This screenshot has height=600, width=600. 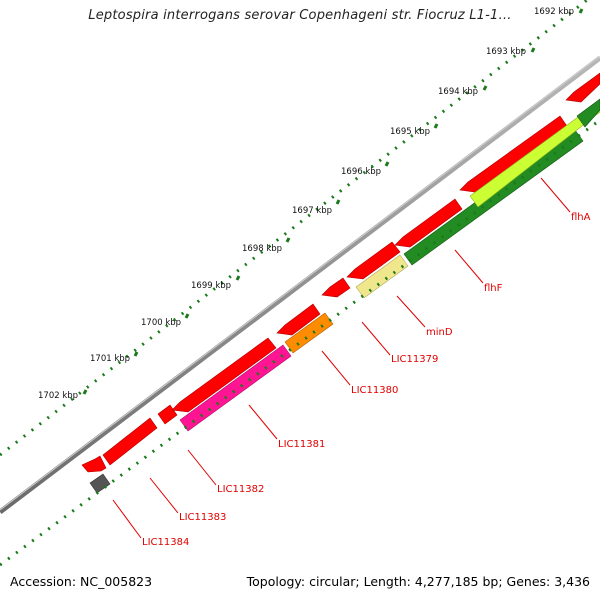 I want to click on tick-label: 1698 kbp, so click(x=262, y=249).